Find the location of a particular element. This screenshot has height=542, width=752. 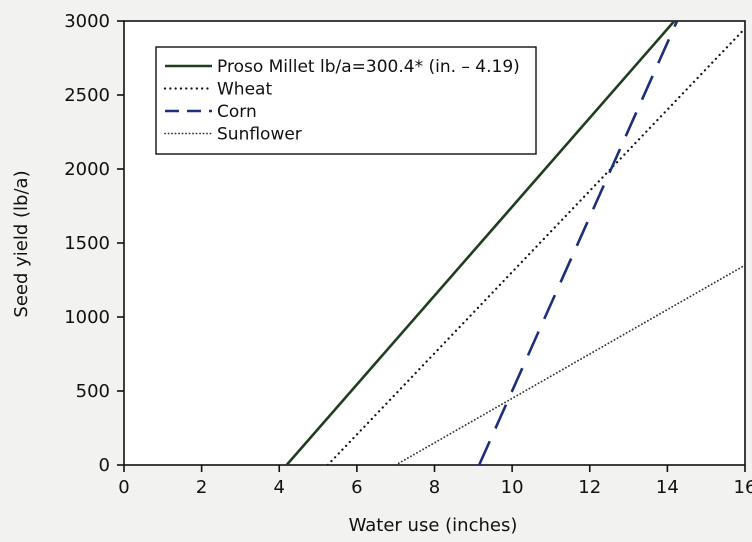

legend-label: Sunflower is located at coordinates (259, 135).